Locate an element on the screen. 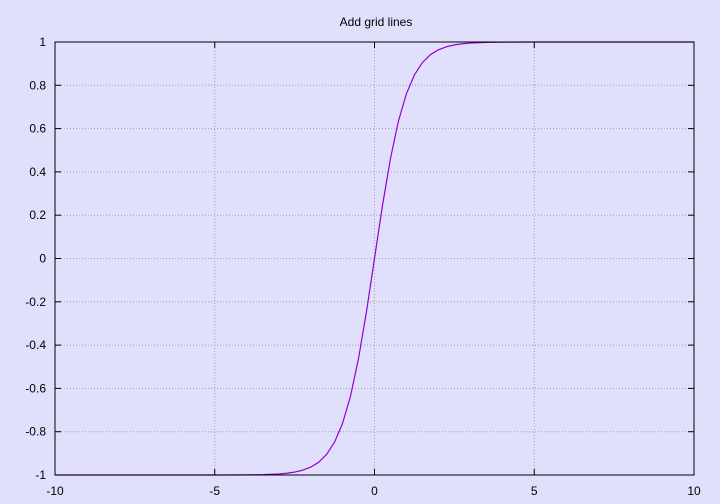 The width and height of the screenshot is (720, 504). y-tick-label: 1 is located at coordinates (42, 42).